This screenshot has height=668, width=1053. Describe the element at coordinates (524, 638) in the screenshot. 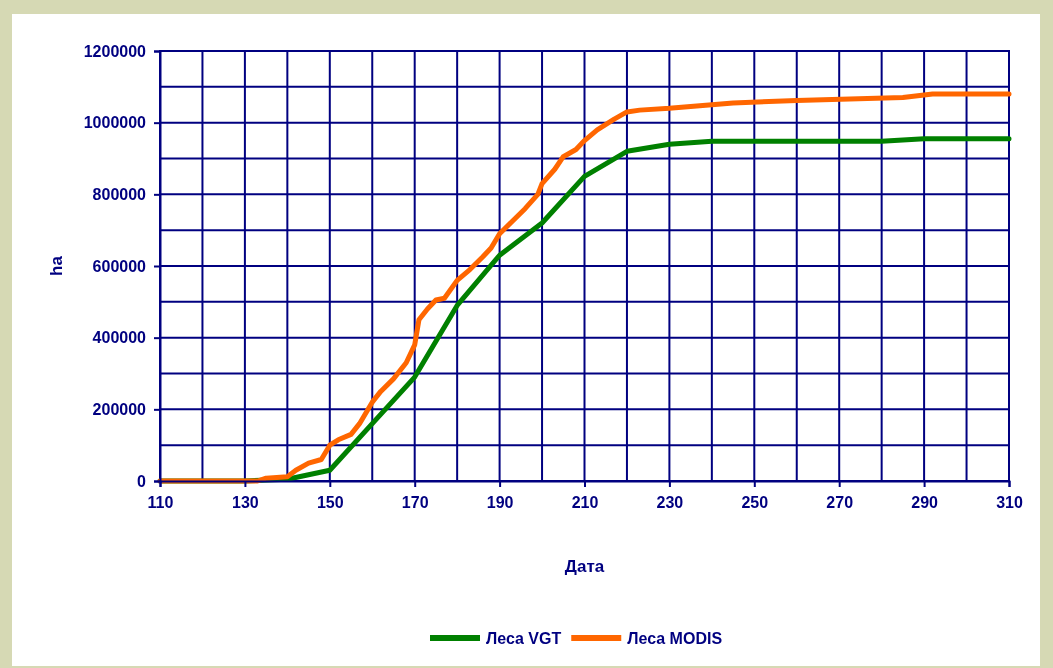

I see `legend-label: Леса VGT` at that location.